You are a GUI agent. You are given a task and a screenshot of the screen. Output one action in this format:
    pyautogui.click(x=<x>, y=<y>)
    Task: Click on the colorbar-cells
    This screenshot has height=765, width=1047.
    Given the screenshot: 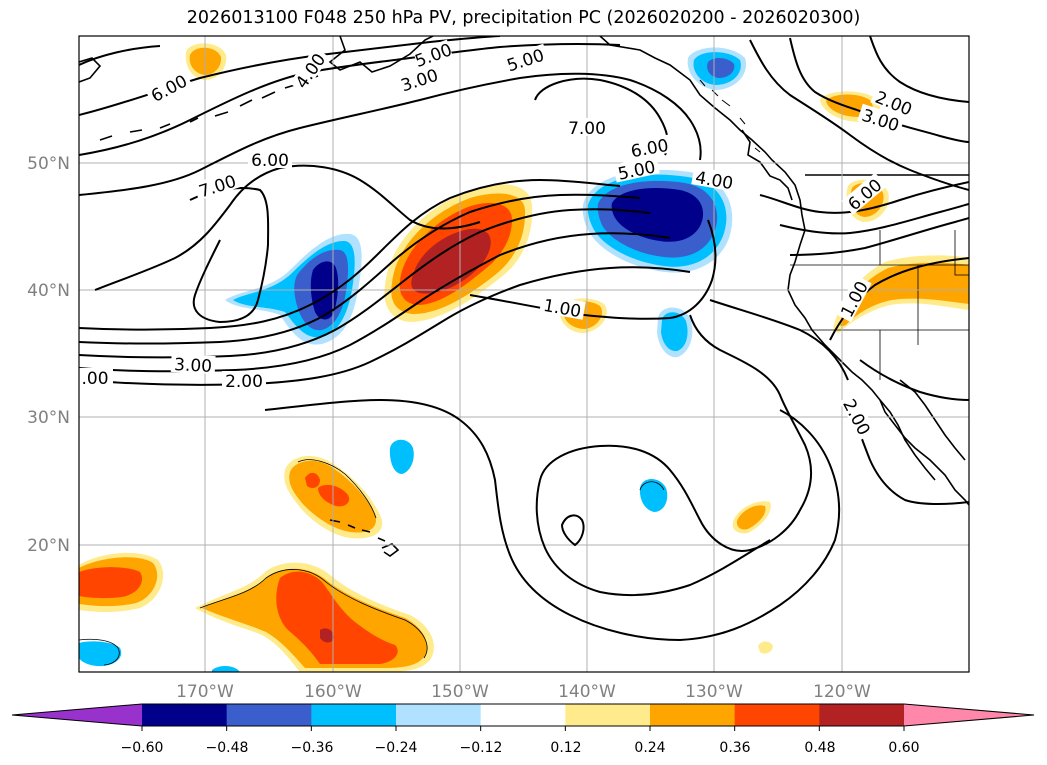 What is the action you would take?
    pyautogui.click(x=523, y=715)
    